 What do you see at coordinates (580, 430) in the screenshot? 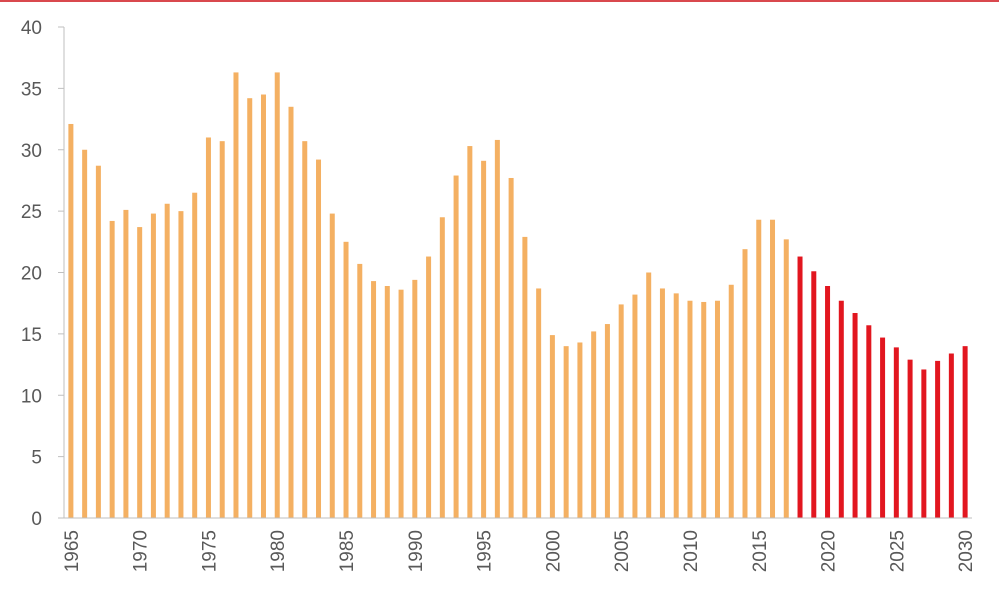
I see `bar-historical-2002` at bounding box center [580, 430].